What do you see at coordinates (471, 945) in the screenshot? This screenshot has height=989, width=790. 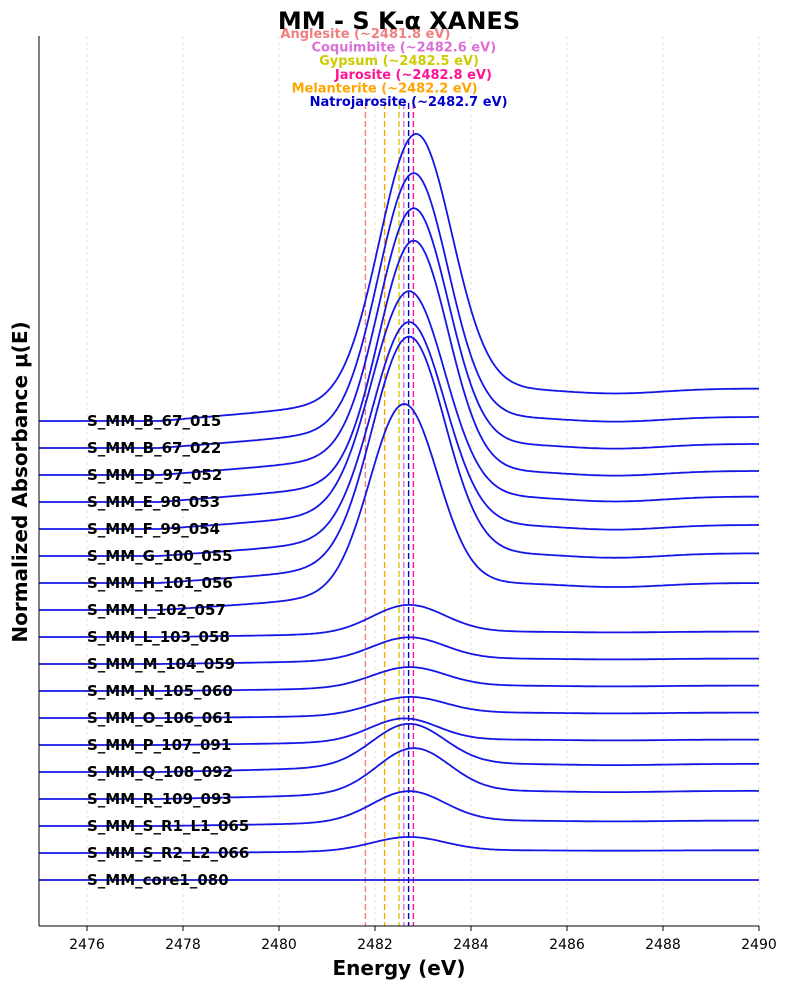 I see `x-tick-label: 2484` at bounding box center [471, 945].